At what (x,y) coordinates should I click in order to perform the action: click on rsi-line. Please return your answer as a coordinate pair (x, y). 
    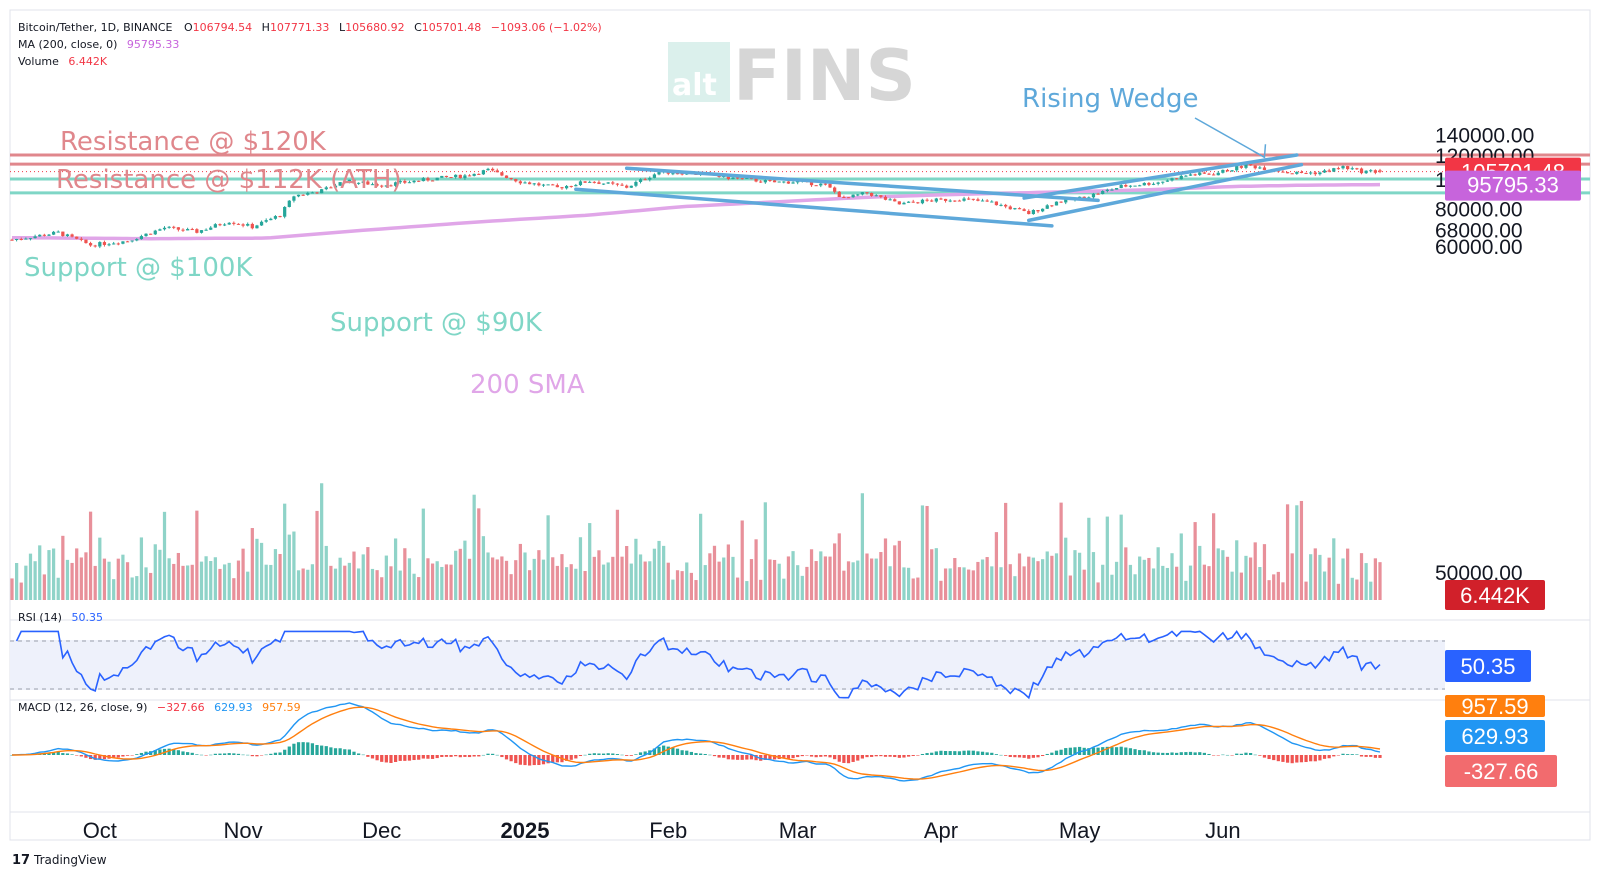
    Looking at the image, I should click on (698, 664).